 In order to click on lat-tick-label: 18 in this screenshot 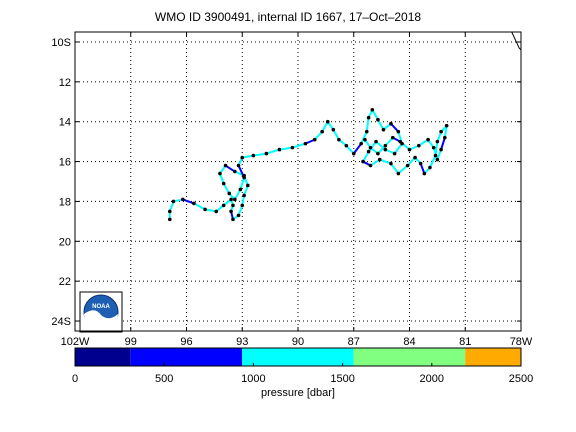, I will do `click(65, 202)`.